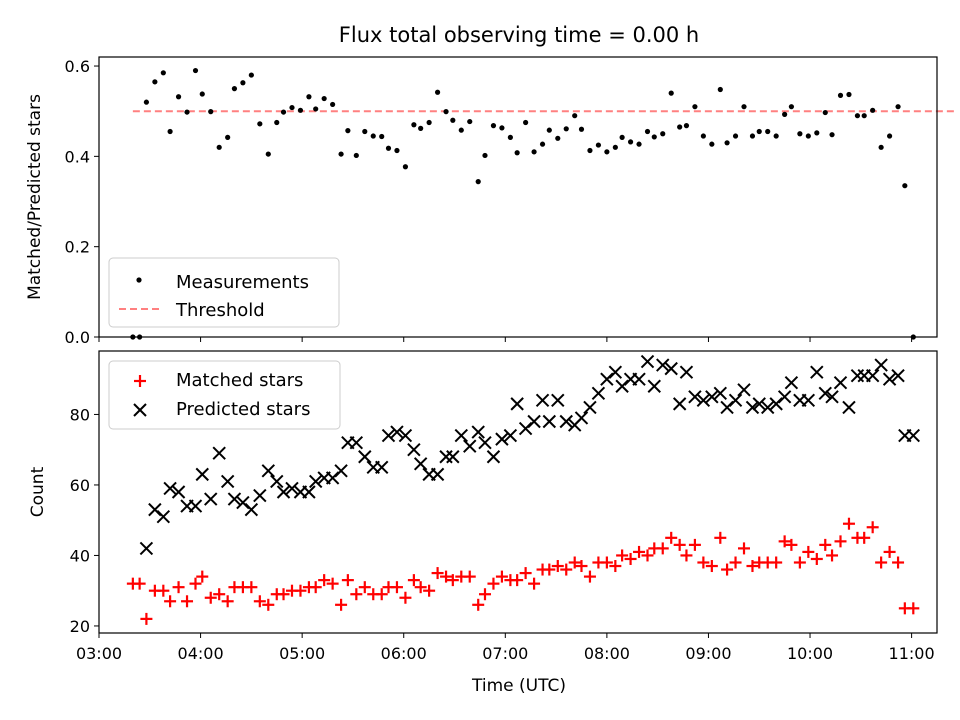 This screenshot has height=720, width=960. Describe the element at coordinates (80, 626) in the screenshot. I see `count-y-tick-label: 20` at that location.